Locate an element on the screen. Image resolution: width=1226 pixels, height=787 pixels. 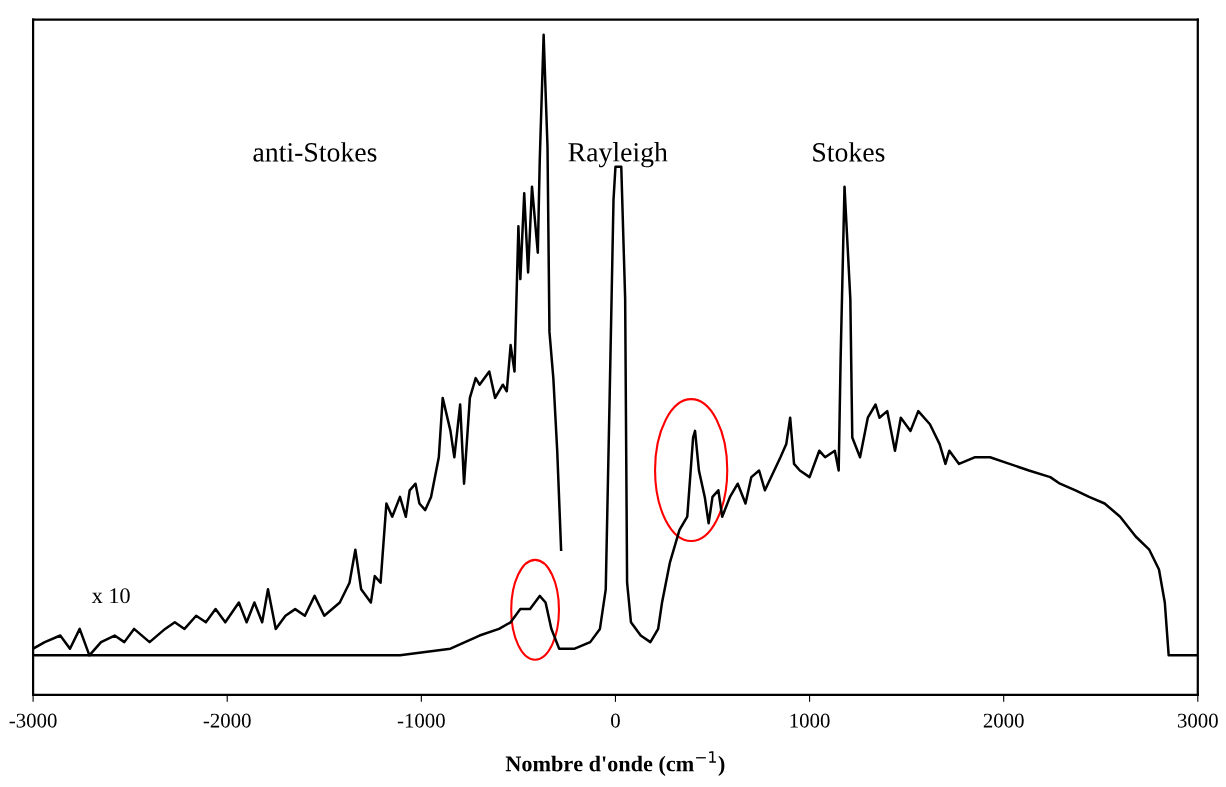
x-axis-title: Nombre d'onde (cm$^{−1}$) is located at coordinates (615, 763).